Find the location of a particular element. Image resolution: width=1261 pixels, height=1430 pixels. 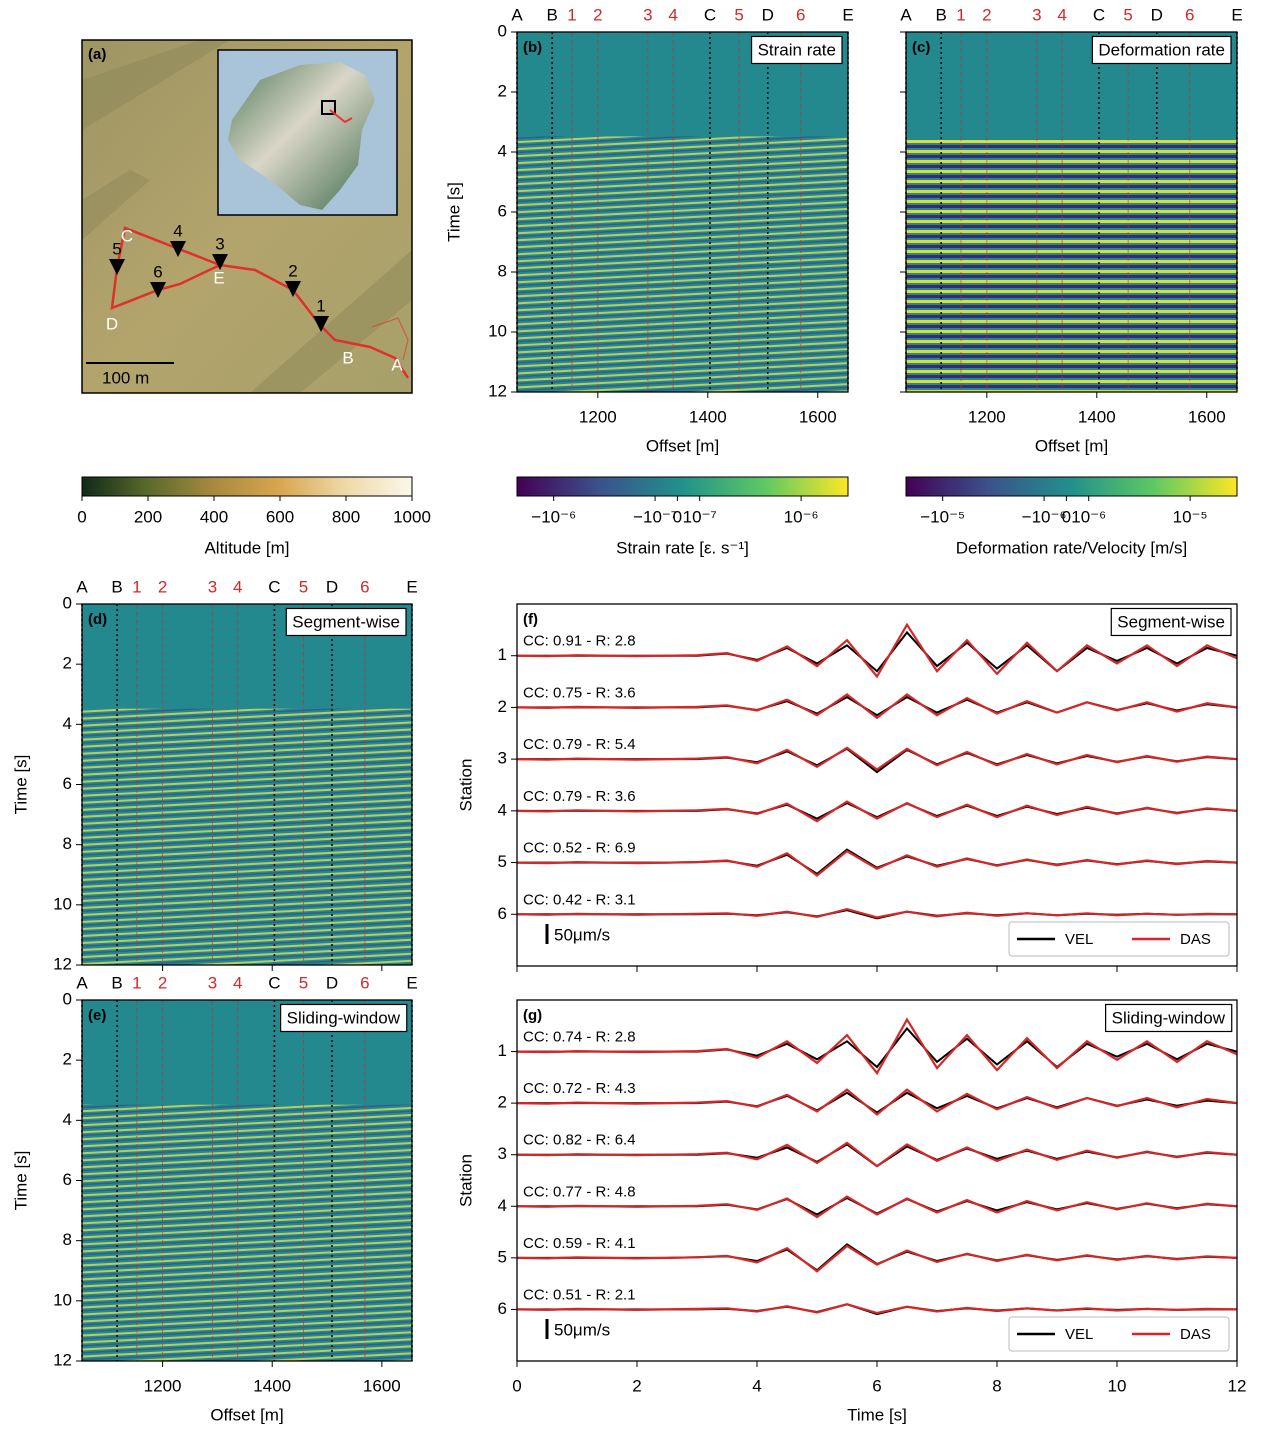

trace-annotation: CC: 0.72 - R: 4.3 is located at coordinates (579, 1088).